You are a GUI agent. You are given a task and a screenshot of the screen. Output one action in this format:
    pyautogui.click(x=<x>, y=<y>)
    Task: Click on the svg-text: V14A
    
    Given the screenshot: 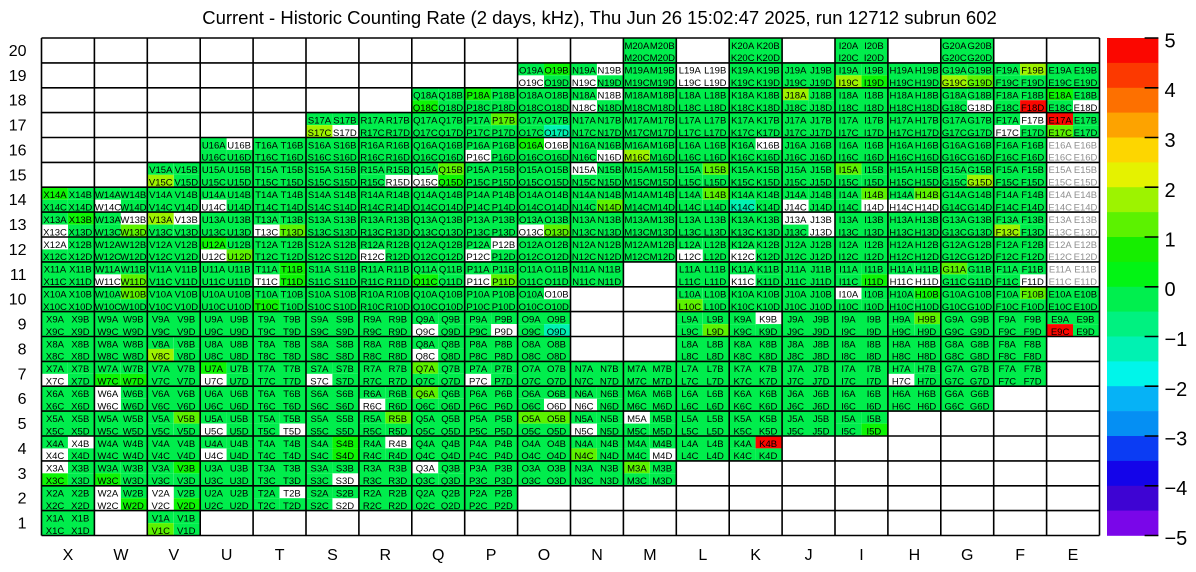 What is the action you would take?
    pyautogui.click(x=161, y=195)
    